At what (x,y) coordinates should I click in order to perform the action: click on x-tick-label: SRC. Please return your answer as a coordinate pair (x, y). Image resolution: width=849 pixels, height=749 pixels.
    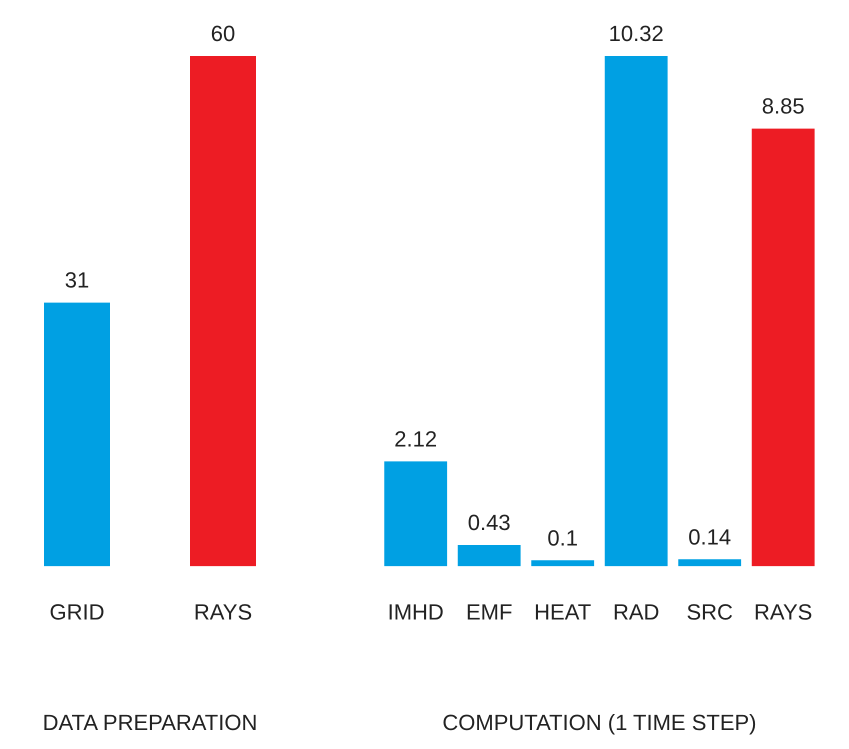
    Looking at the image, I should click on (710, 611).